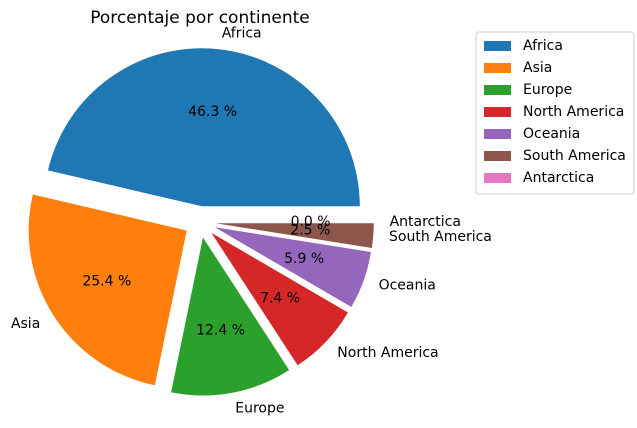  What do you see at coordinates (212, 112) in the screenshot?
I see `percent-label-africa: 46.3 %` at bounding box center [212, 112].